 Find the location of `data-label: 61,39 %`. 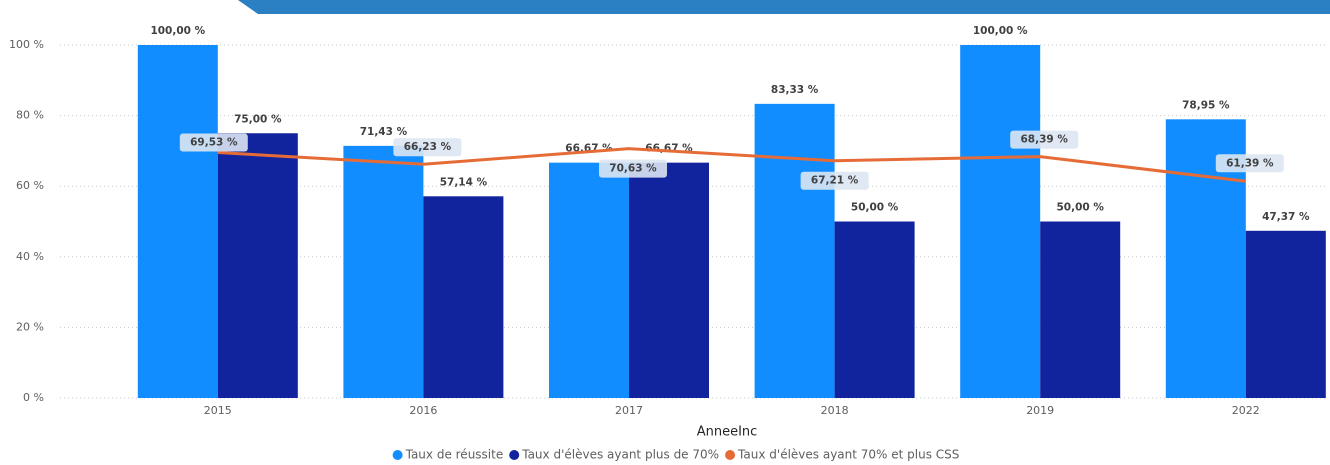

data-label: 61,39 % is located at coordinates (1250, 163).